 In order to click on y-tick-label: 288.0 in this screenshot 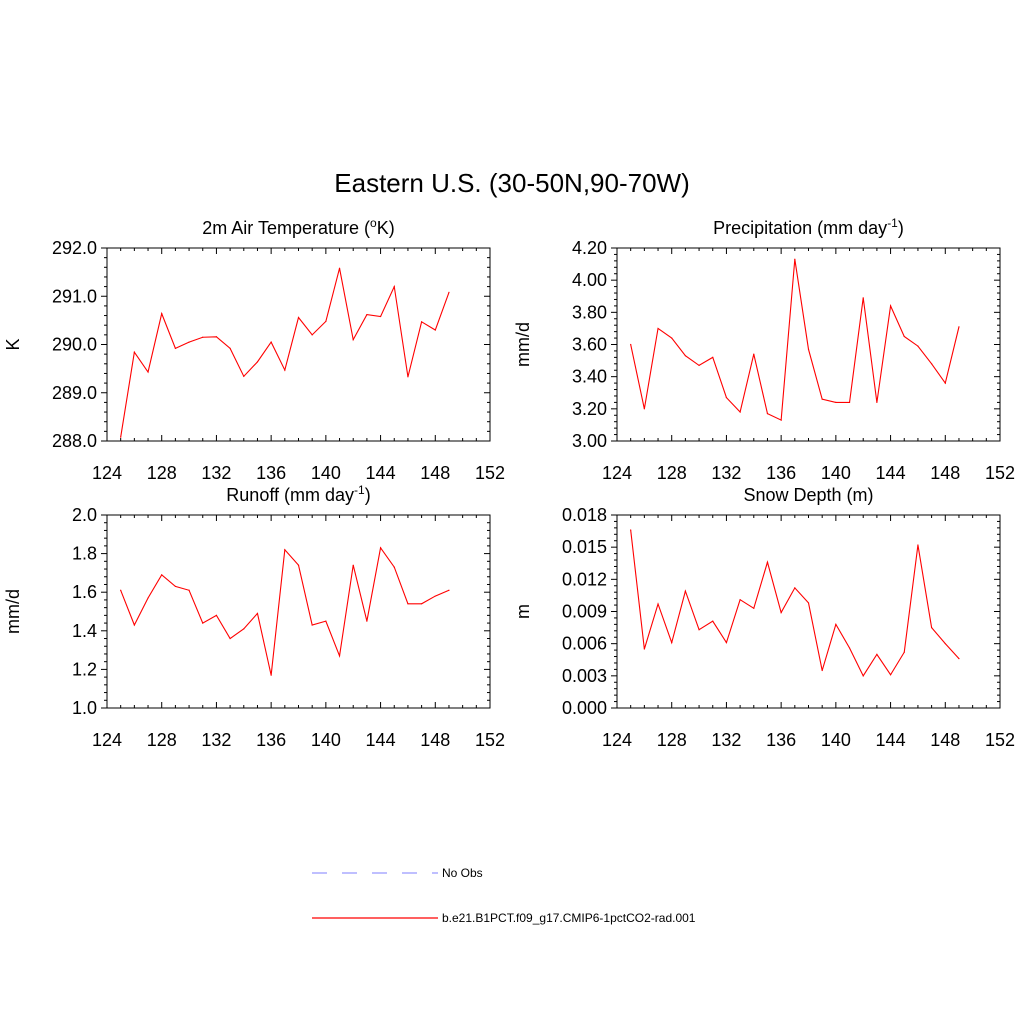, I will do `click(74, 441)`.